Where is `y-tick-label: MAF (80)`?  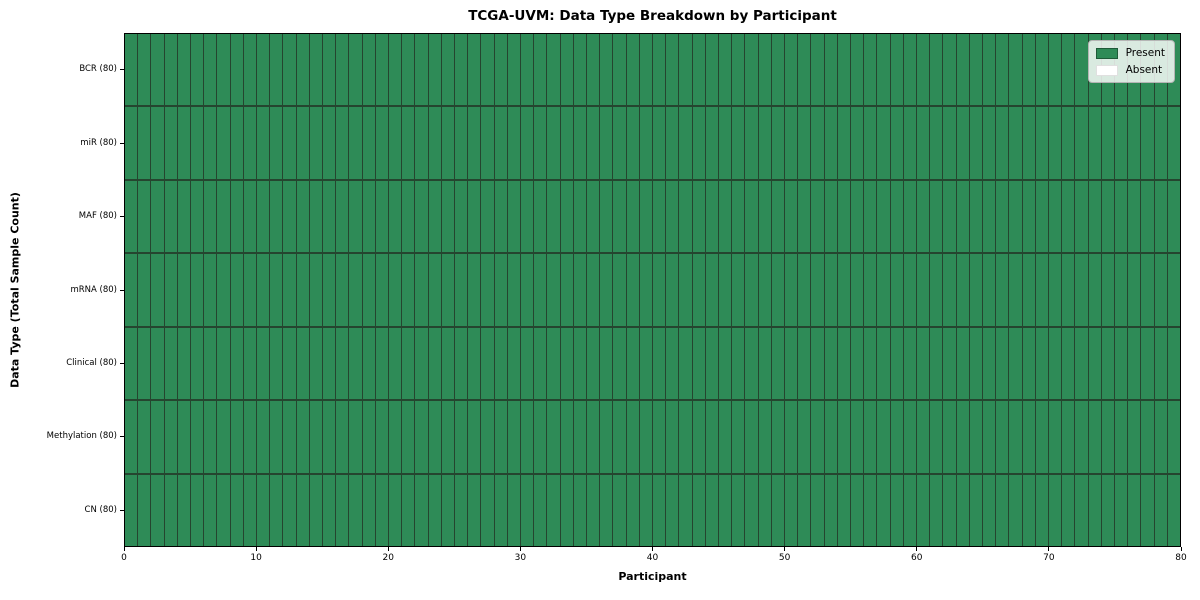 y-tick-label: MAF (80) is located at coordinates (97, 216).